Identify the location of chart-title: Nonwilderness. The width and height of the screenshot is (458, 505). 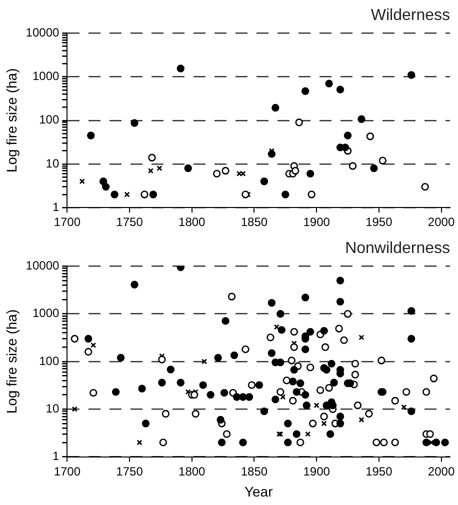
(397, 249).